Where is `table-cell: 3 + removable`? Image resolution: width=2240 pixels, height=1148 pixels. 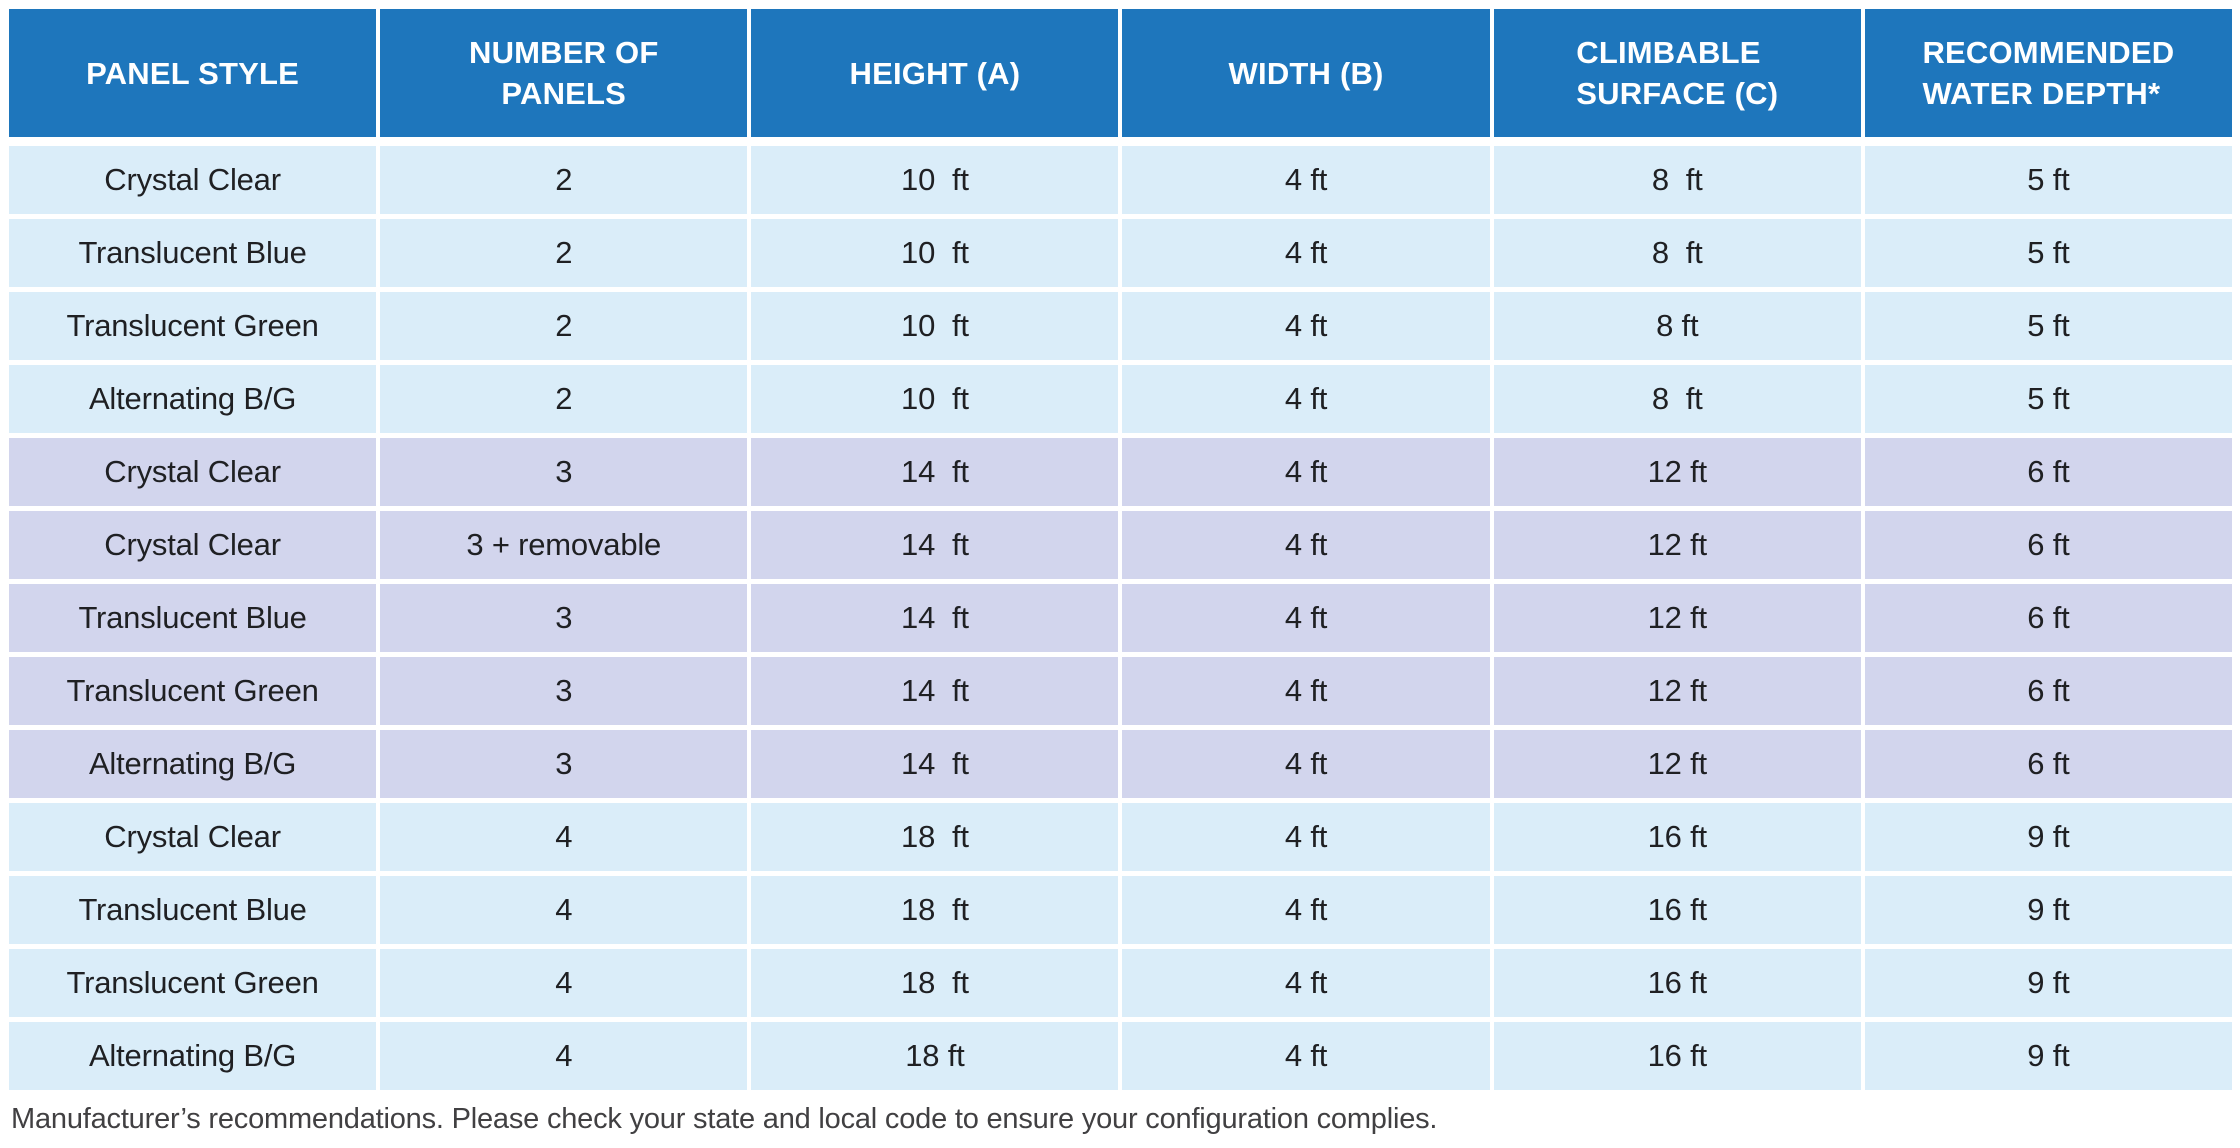 table-cell: 3 + removable is located at coordinates (564, 545).